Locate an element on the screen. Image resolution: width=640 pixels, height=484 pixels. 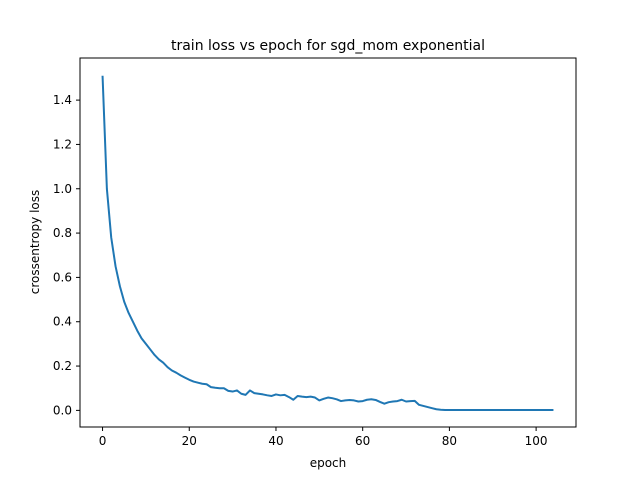
y-tick-label: 1.0 is located at coordinates (62, 189).